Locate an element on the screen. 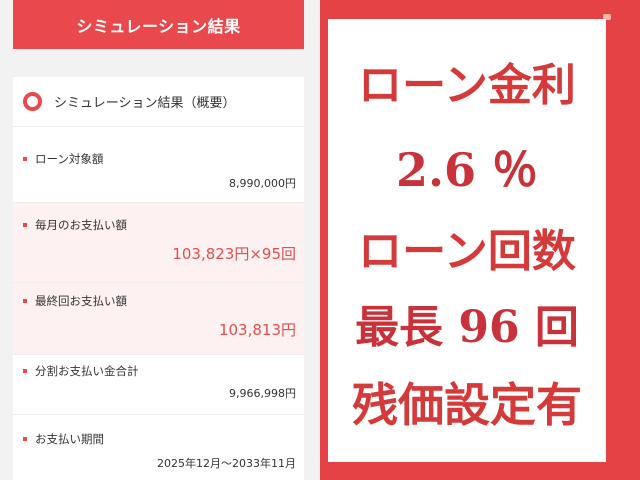  row-value: 103,823円×95回 is located at coordinates (234, 254).